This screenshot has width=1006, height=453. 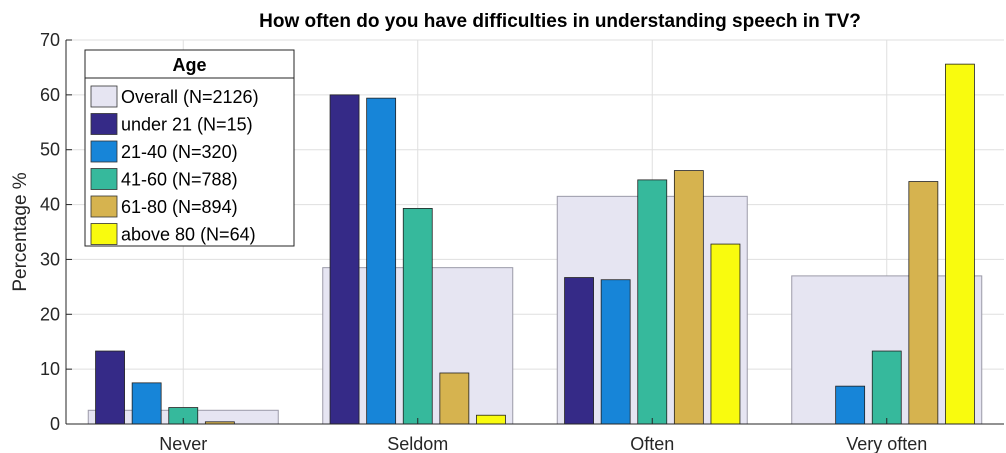 What do you see at coordinates (417, 443) in the screenshot?
I see `x-tick-label: Seldom` at bounding box center [417, 443].